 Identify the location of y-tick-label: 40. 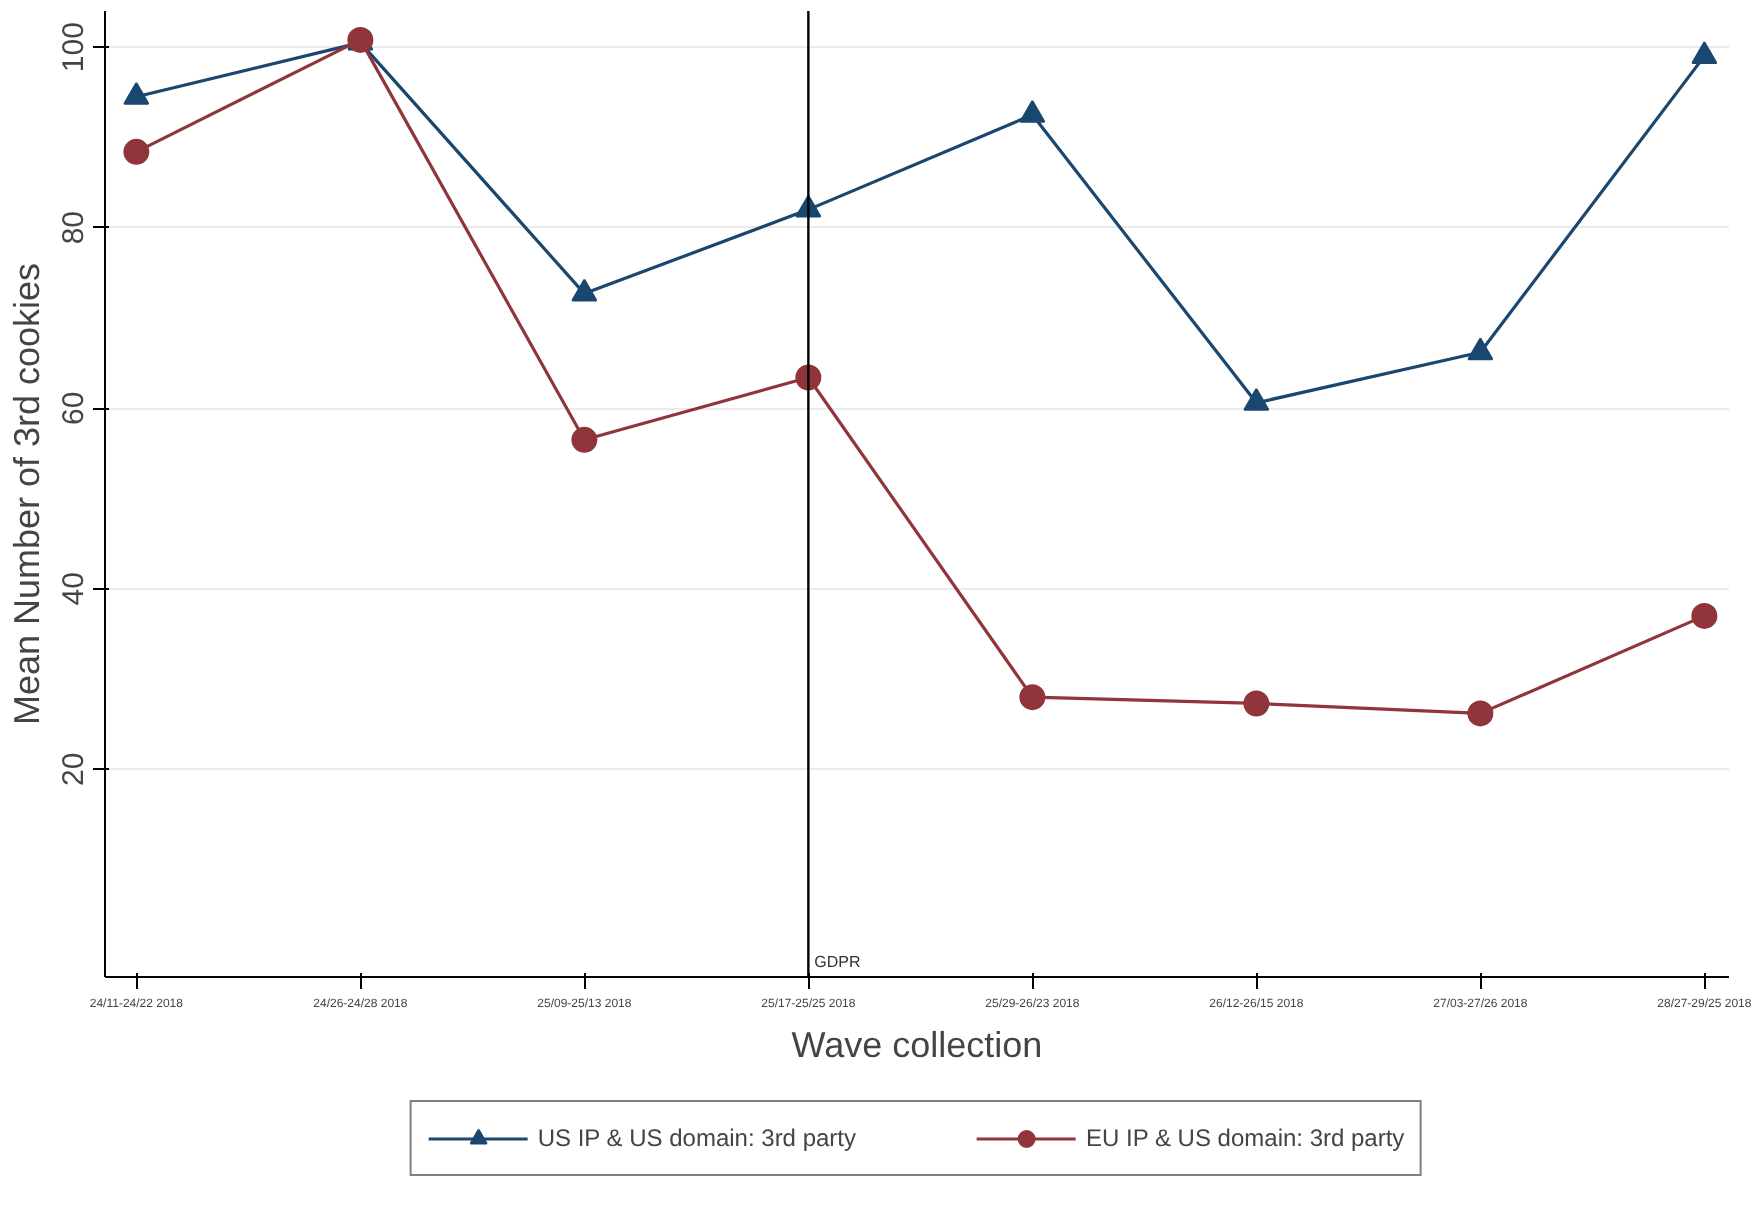
(74, 589).